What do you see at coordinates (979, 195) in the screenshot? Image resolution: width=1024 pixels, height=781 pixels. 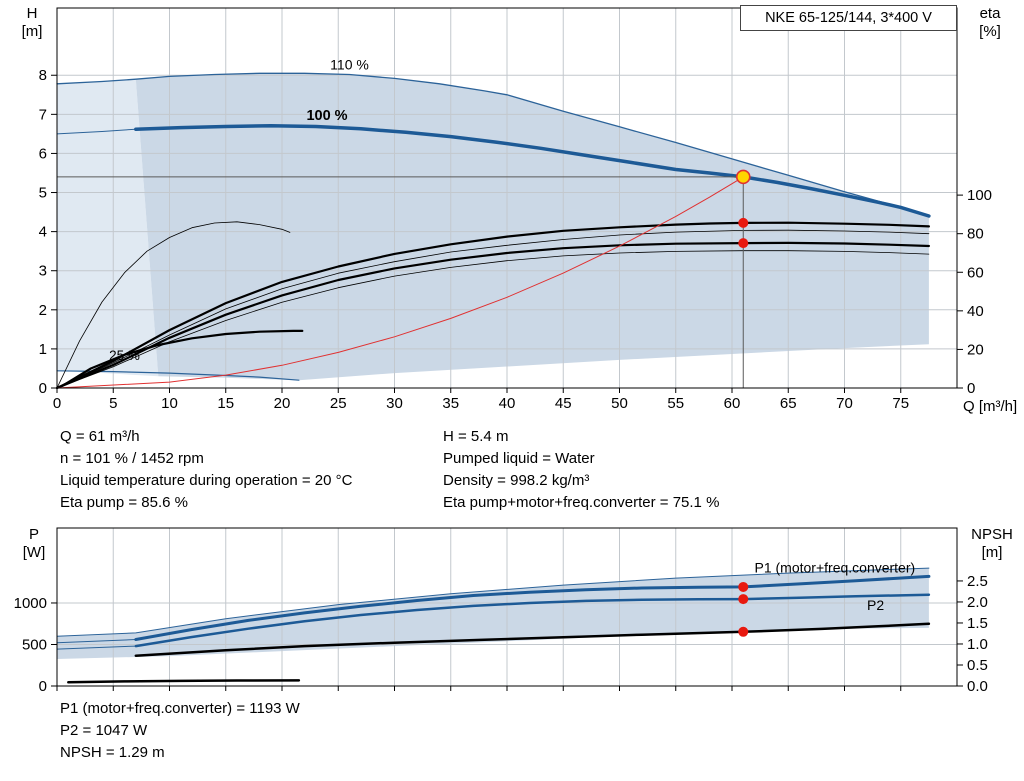 I see `y-right-tick-label: 100` at bounding box center [979, 195].